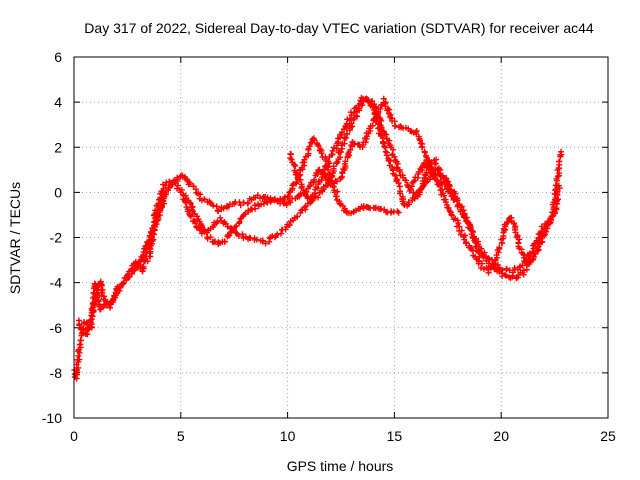 This screenshot has height=480, width=640. What do you see at coordinates (56, 283) in the screenshot?
I see `y-tick-label: -4` at bounding box center [56, 283].